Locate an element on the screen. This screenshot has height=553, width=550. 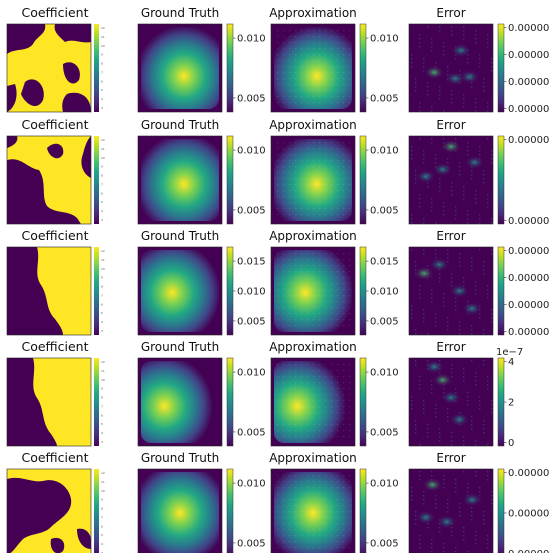
colorbar-tick-label: 0.015 is located at coordinates (251, 262).